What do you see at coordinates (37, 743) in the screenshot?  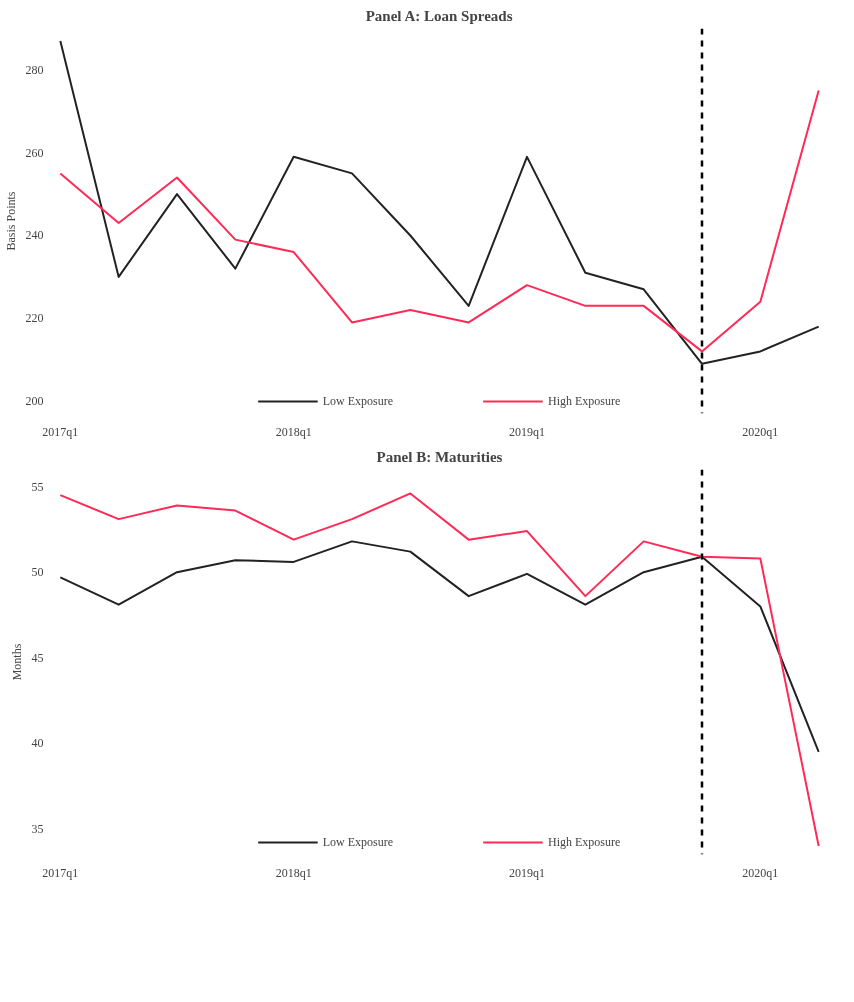 I see `y-tick-label: 40` at bounding box center [37, 743].